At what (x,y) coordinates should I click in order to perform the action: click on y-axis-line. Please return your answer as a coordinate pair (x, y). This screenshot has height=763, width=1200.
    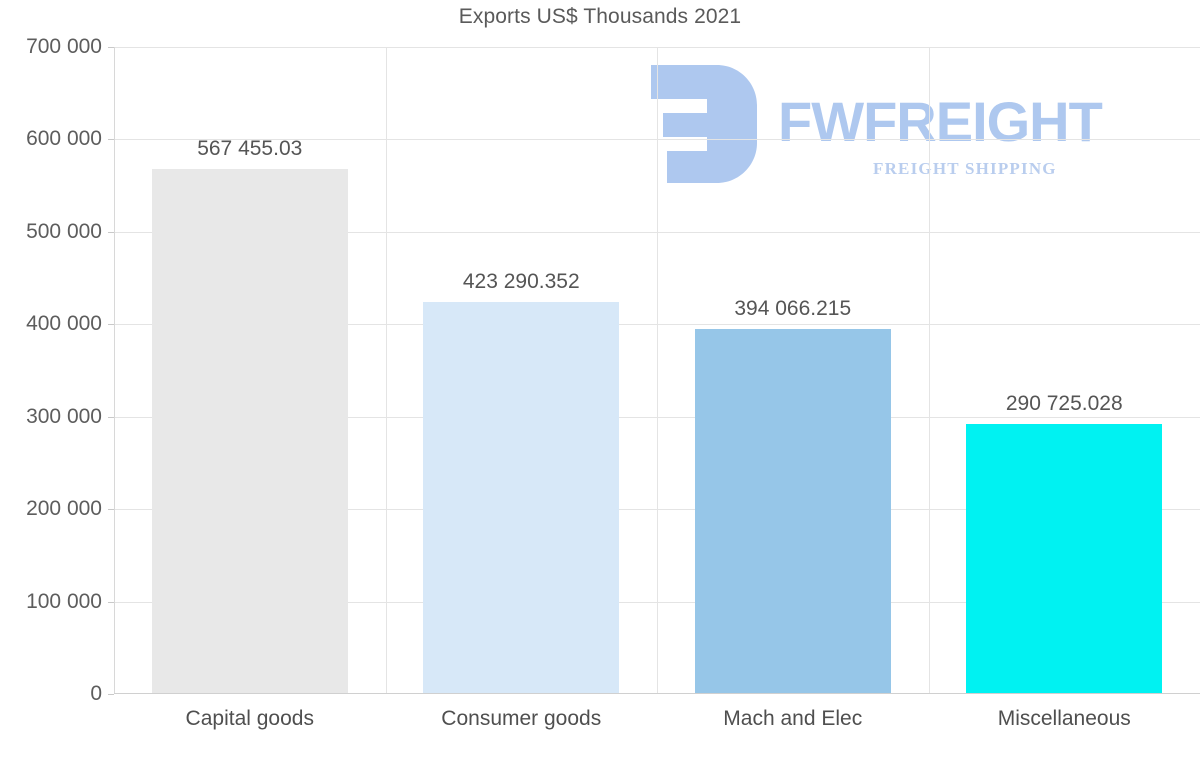
    Looking at the image, I should click on (114, 370).